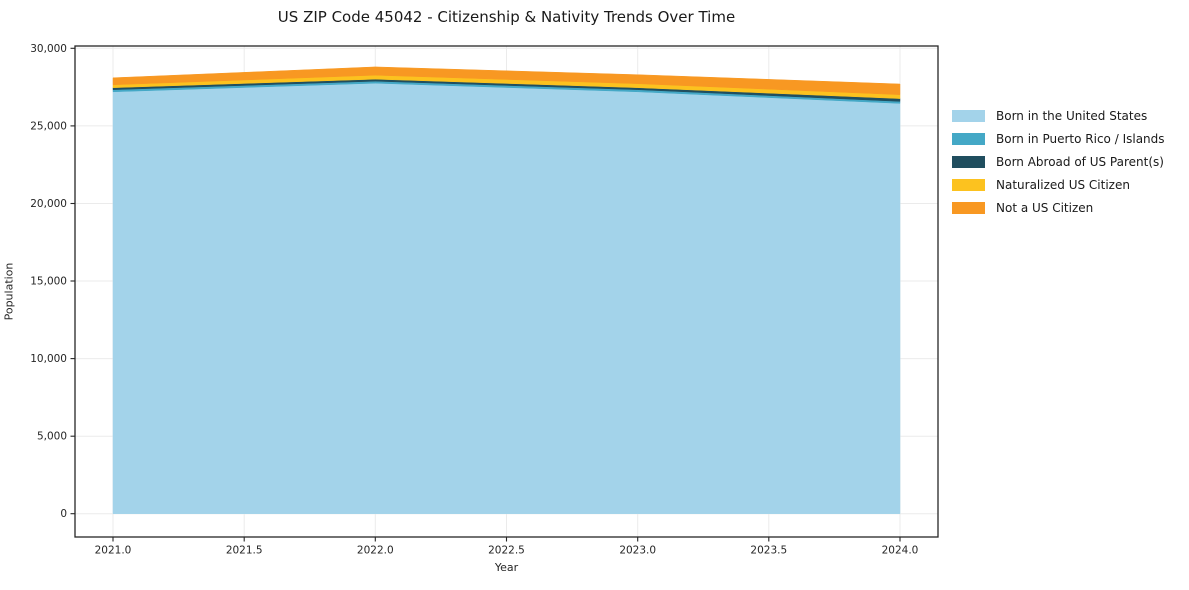 This screenshot has width=1189, height=590. What do you see at coordinates (968, 184) in the screenshot?
I see `legend-swatch-naturalized` at bounding box center [968, 184].